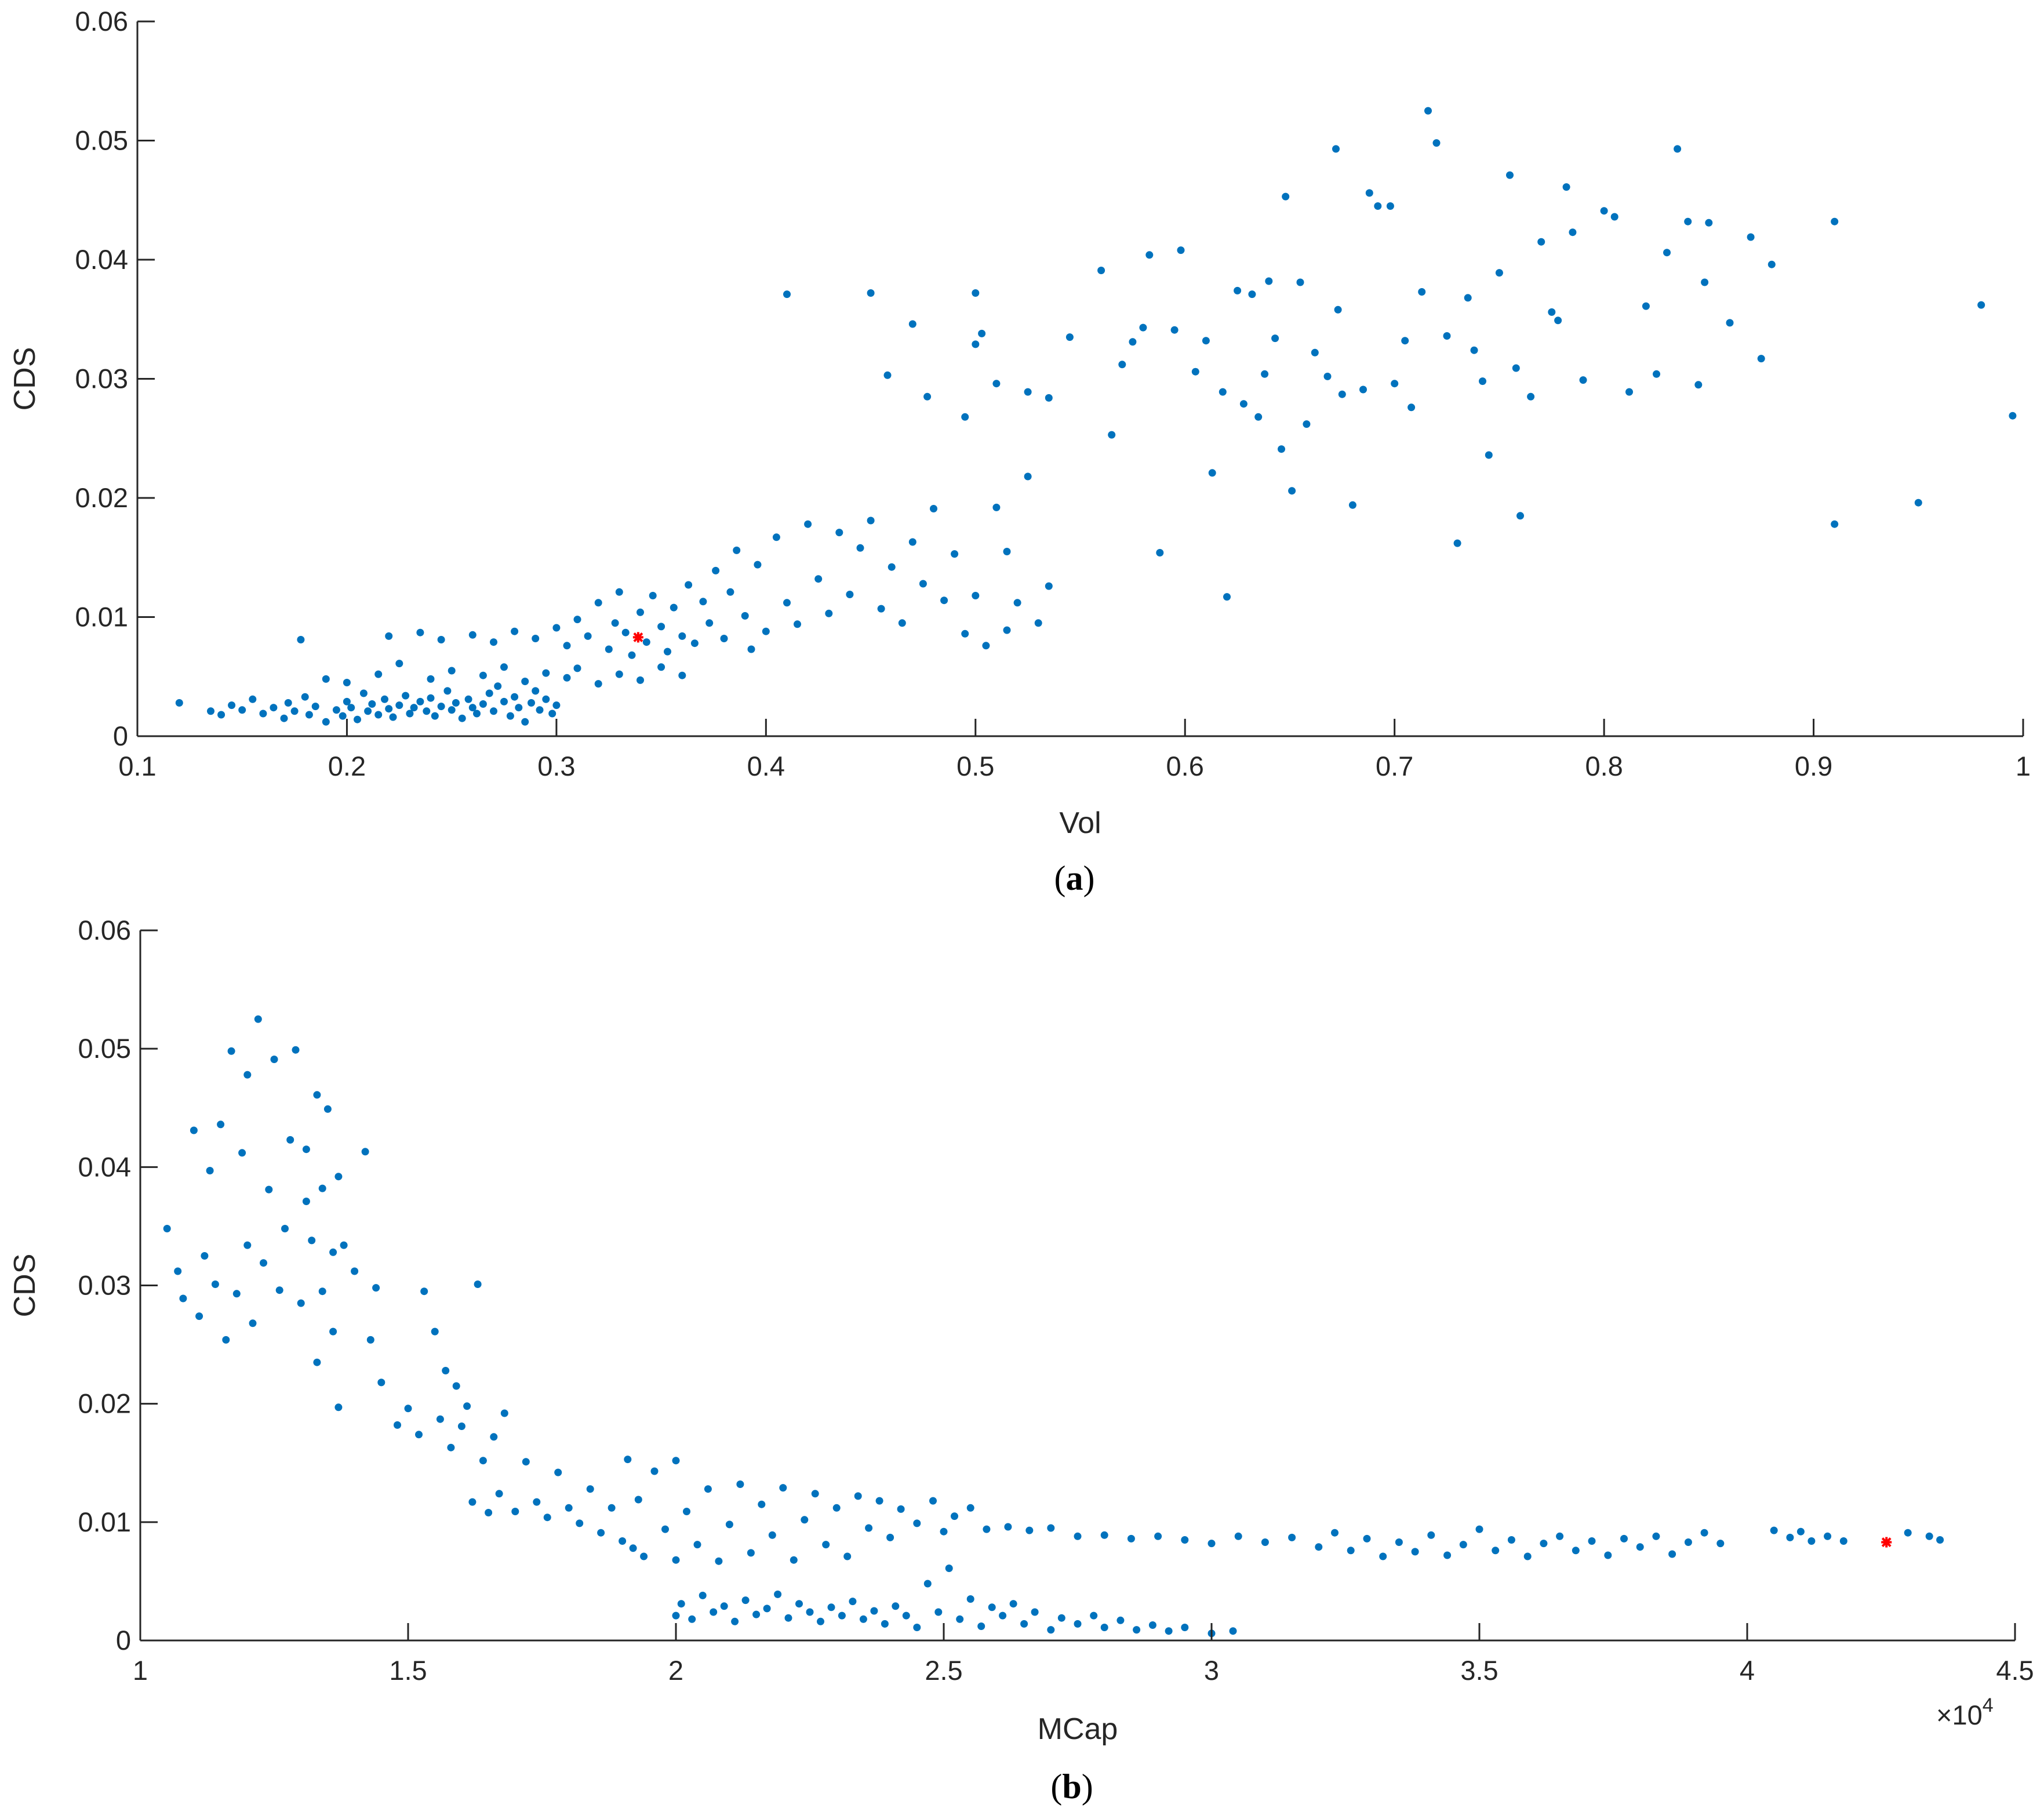 The height and width of the screenshot is (1819, 2044). What do you see at coordinates (347, 766) in the screenshot?
I see `x-tick-label-a-1: 0.2` at bounding box center [347, 766].